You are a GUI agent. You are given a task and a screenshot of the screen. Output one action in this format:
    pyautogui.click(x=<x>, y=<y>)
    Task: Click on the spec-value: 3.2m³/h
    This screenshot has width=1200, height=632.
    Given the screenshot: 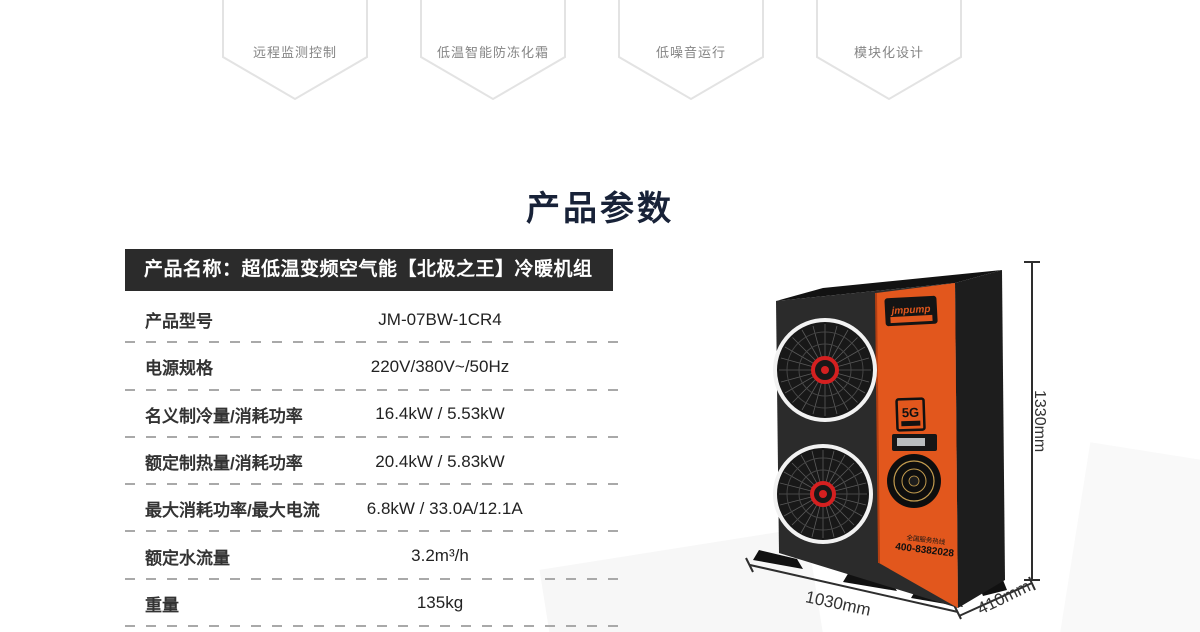 What is the action you would take?
    pyautogui.click(x=440, y=556)
    